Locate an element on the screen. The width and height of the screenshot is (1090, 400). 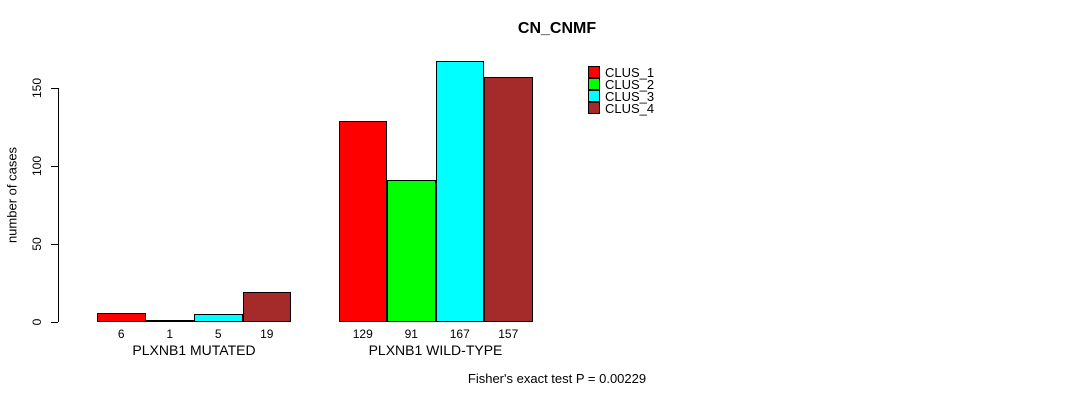
bar-value-label: 157 is located at coordinates (508, 334).